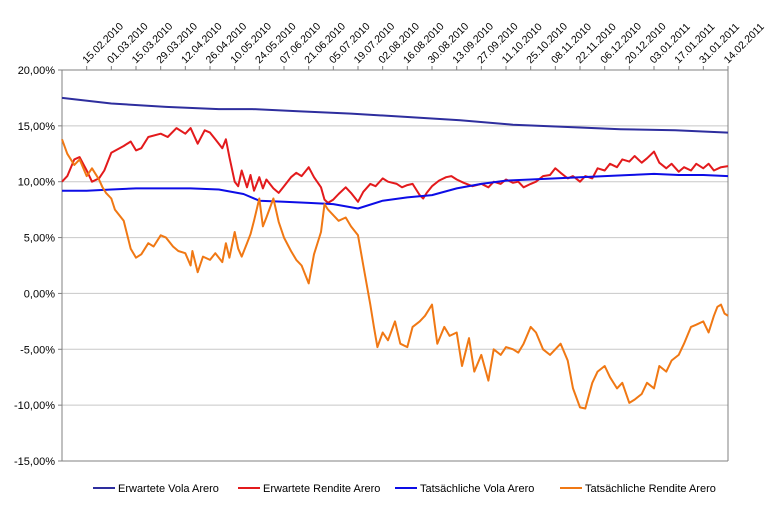 The image size is (770, 509). I want to click on y-tick-label: 20,00%, so click(37, 71).